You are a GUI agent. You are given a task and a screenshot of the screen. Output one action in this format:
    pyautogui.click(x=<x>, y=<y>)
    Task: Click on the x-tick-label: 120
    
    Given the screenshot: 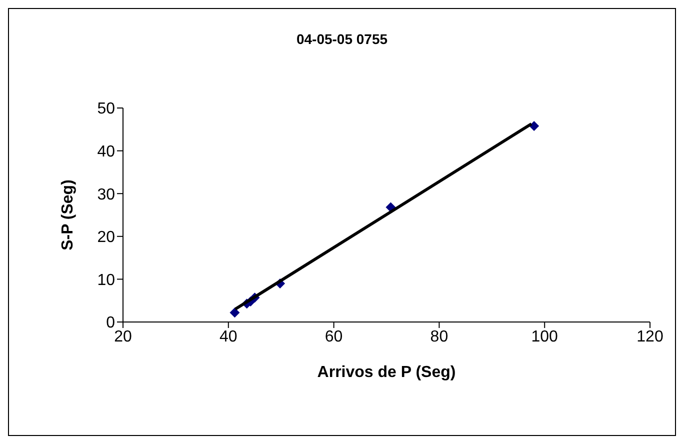 What is the action you would take?
    pyautogui.click(x=650, y=337)
    